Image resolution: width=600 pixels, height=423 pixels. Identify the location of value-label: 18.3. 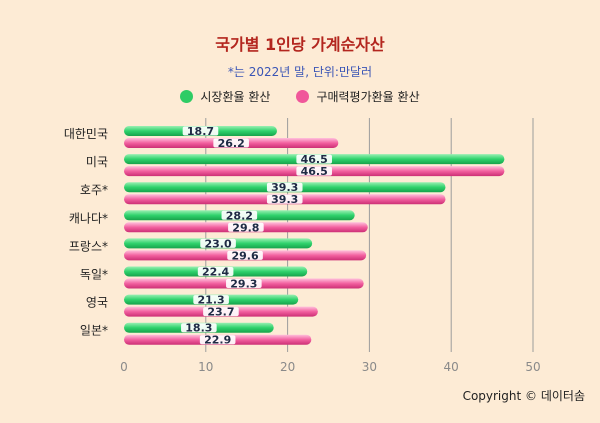
(198, 328).